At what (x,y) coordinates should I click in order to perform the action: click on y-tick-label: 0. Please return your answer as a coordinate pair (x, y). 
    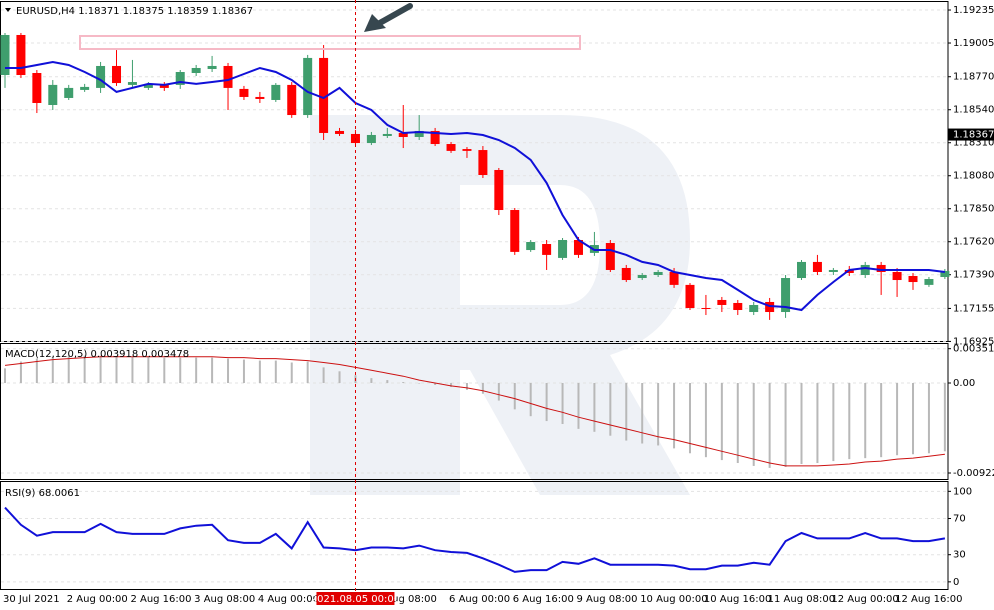
    Looking at the image, I should click on (956, 582).